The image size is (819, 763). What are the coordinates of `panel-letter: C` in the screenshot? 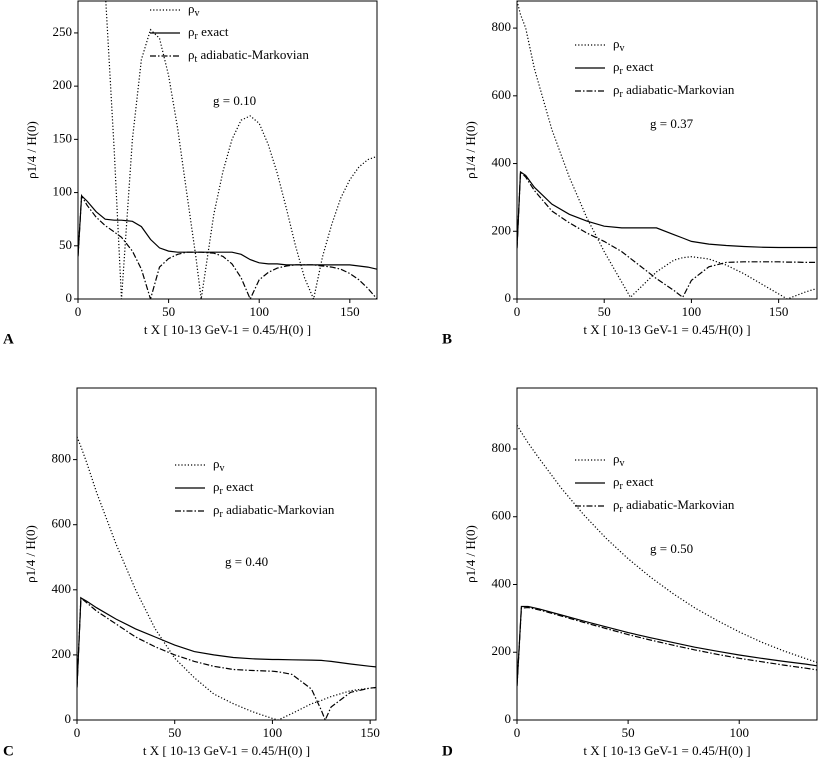 It's located at (8, 751).